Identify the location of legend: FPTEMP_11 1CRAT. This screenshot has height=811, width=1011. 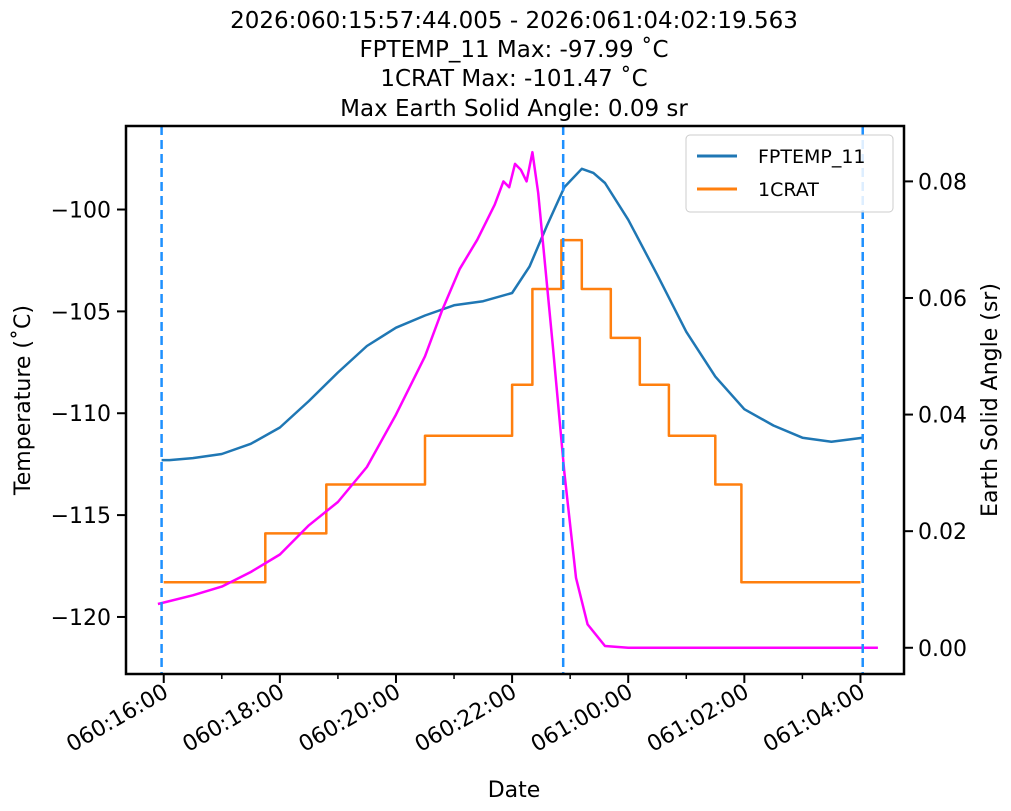
(789, 173).